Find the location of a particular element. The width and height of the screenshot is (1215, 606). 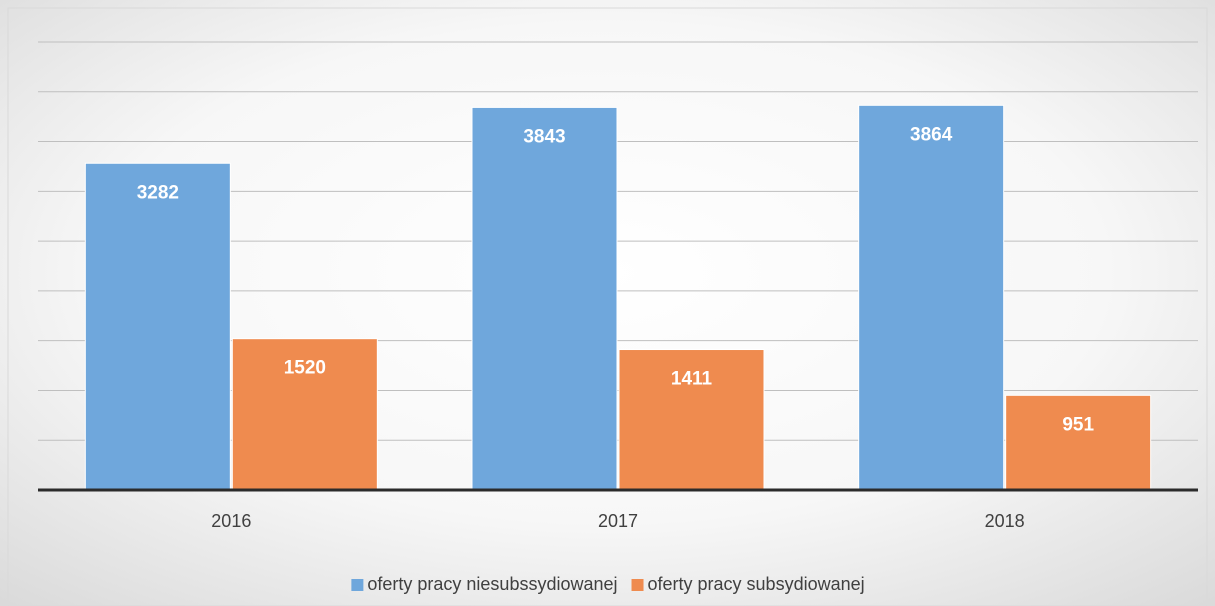

data-label: 1411 is located at coordinates (692, 379).